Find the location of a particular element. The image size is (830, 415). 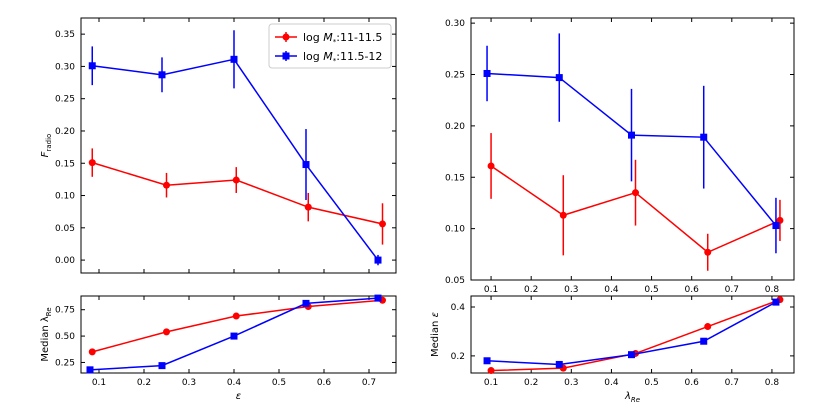

x-tick-label: 0.8 is located at coordinates (772, 290).